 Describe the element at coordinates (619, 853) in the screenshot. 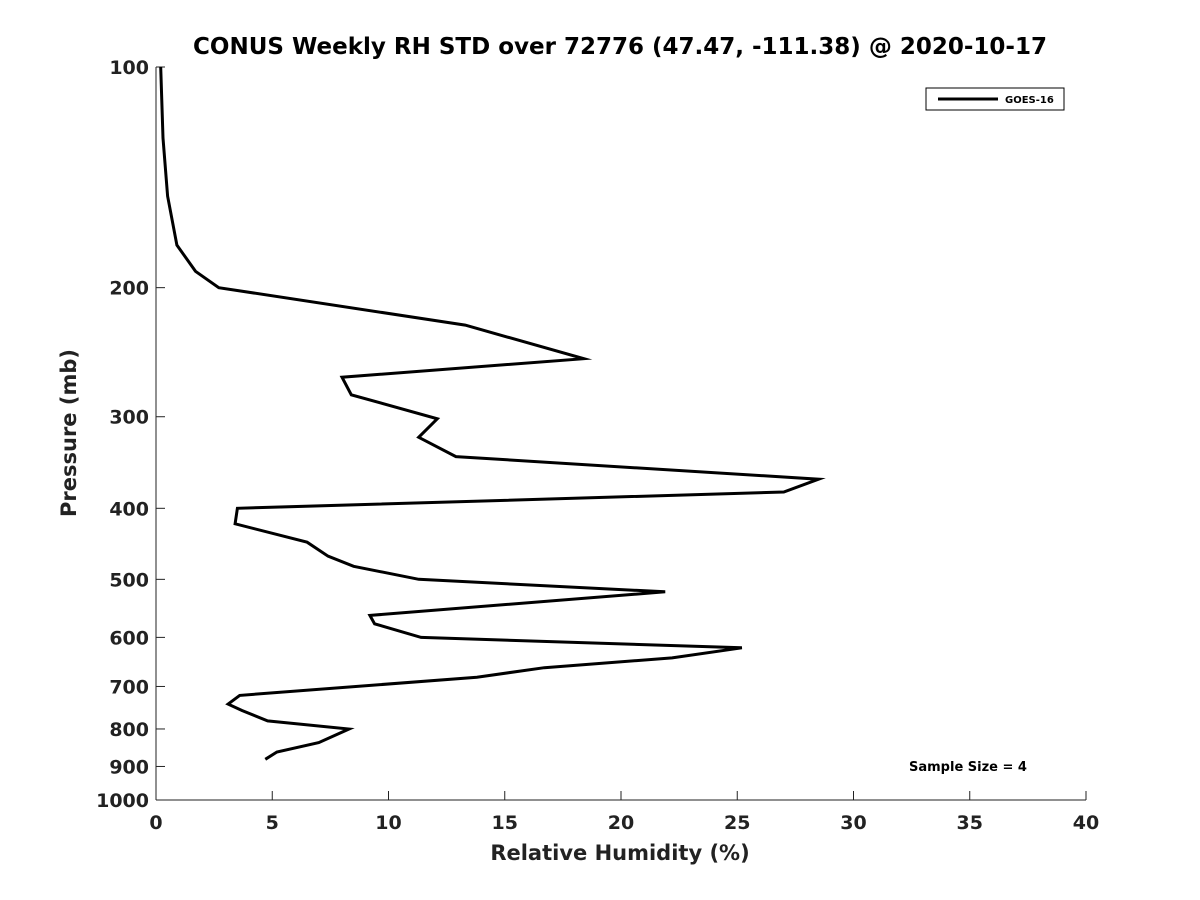

I see `x-axis-label: Relative Humidity (%)` at that location.